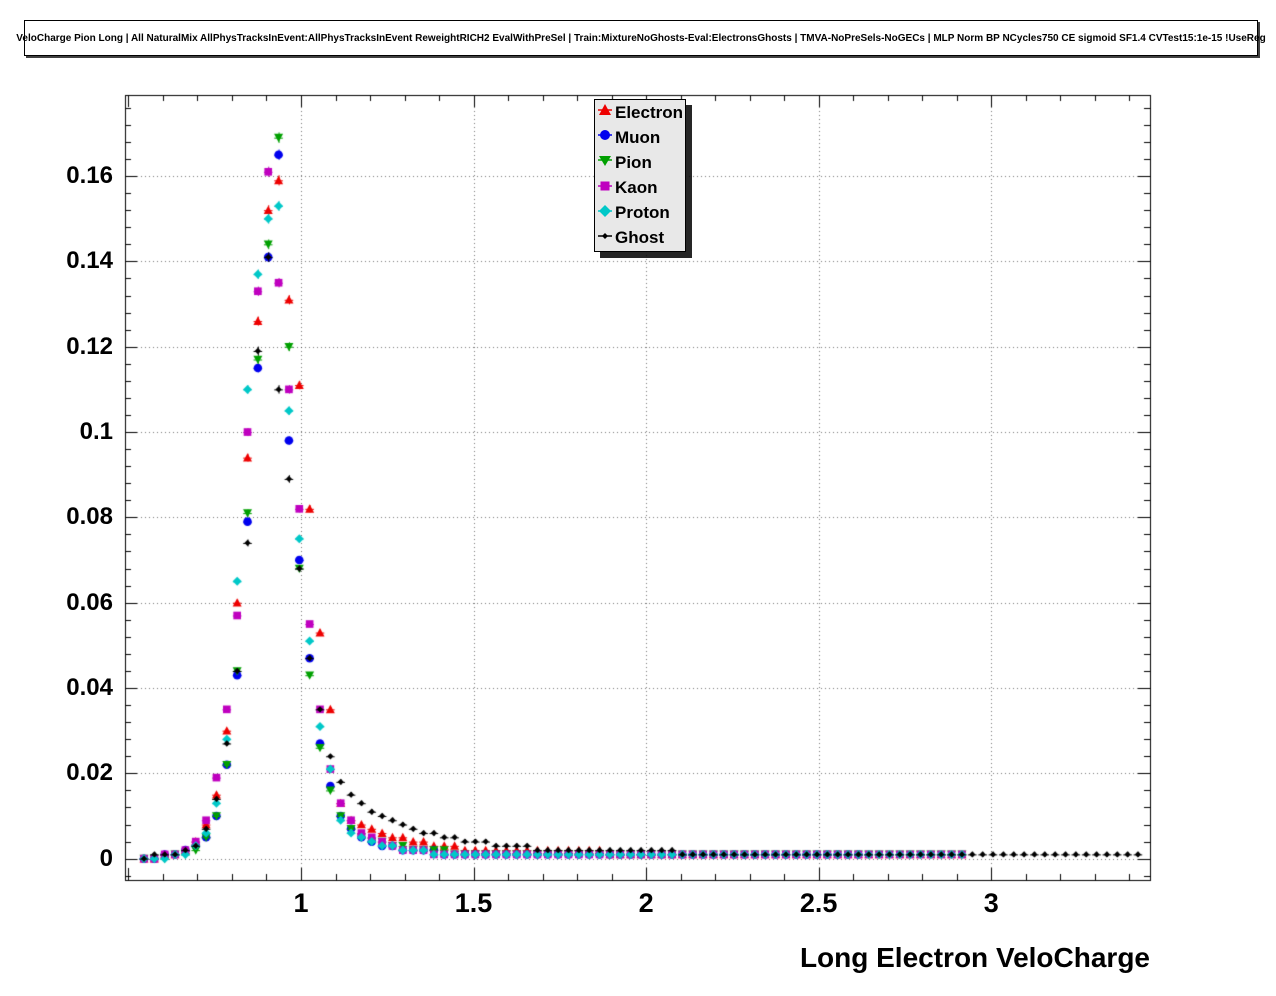  I want to click on y-tick-label: 0.16, so click(89, 176).